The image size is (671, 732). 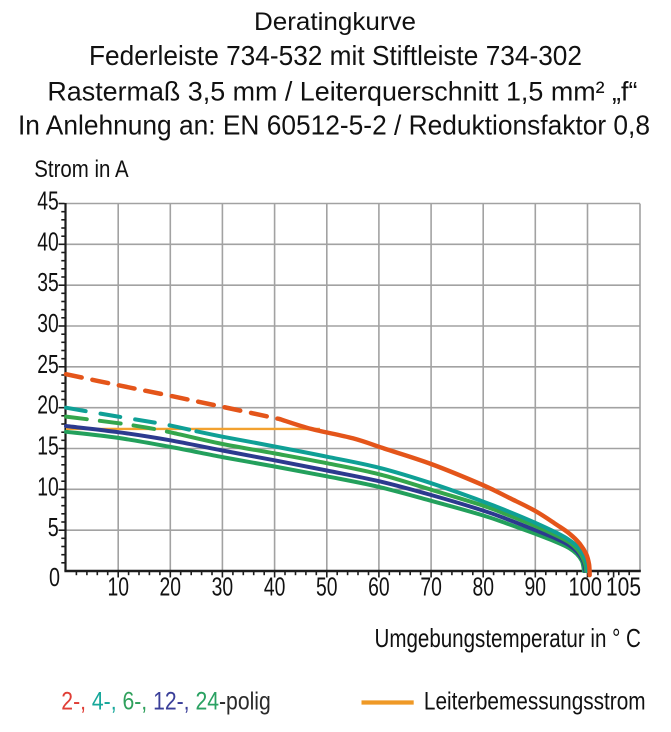 What do you see at coordinates (508, 638) in the screenshot?
I see `svg-text: Umgebungstemperatur in ° C` at bounding box center [508, 638].